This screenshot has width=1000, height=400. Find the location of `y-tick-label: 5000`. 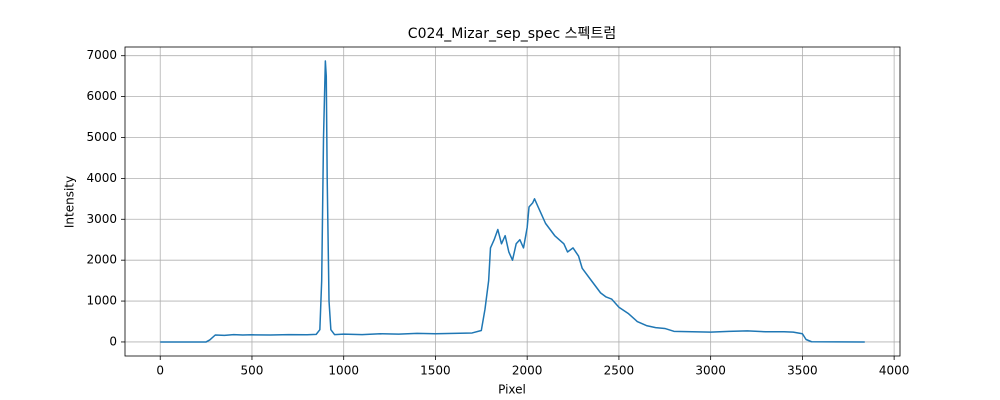

y-tick-label: 5000 is located at coordinates (101, 137).